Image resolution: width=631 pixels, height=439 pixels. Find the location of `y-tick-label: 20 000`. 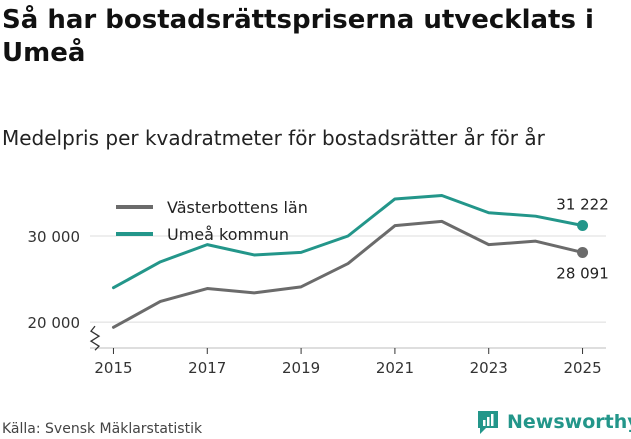

y-tick-label: 20 000 is located at coordinates (54, 323).